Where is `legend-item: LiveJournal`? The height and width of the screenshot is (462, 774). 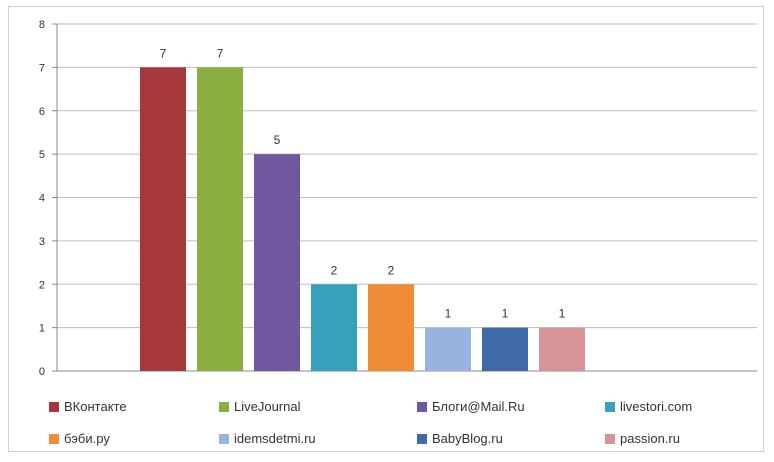 legend-item: LiveJournal is located at coordinates (260, 406).